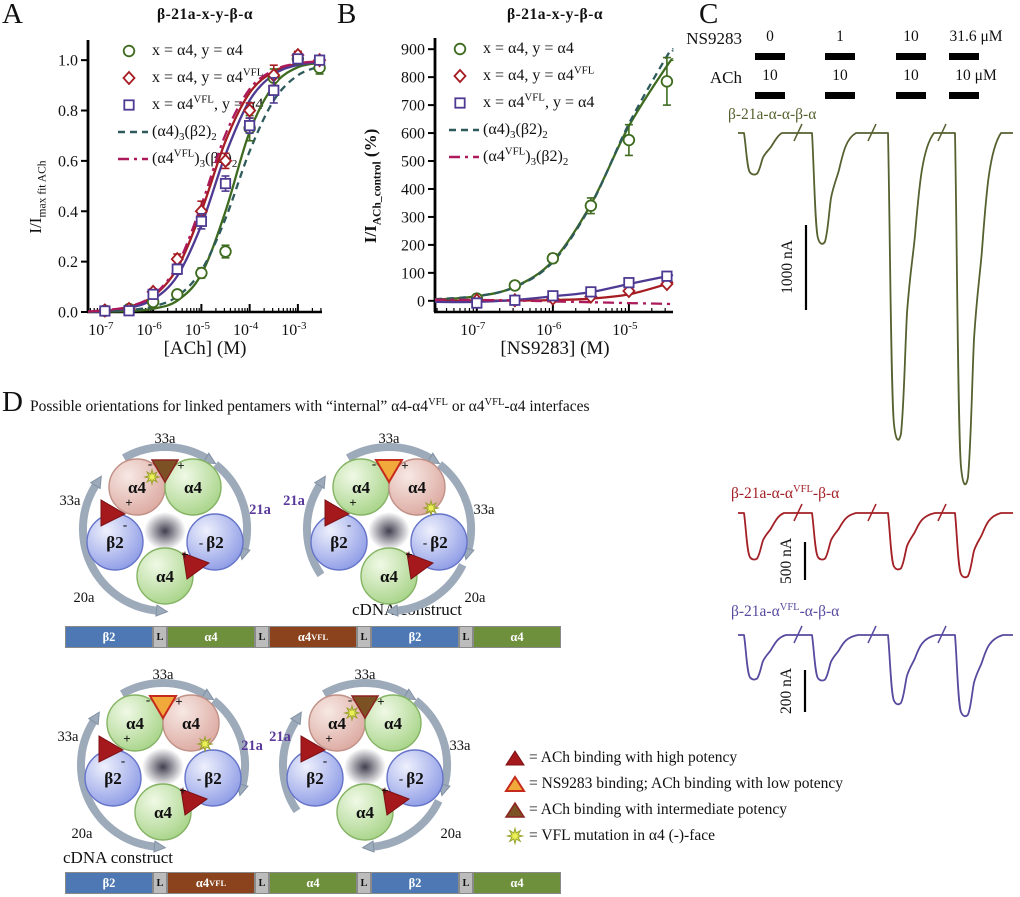  I want to click on panel-a-label: A, so click(12, 15).